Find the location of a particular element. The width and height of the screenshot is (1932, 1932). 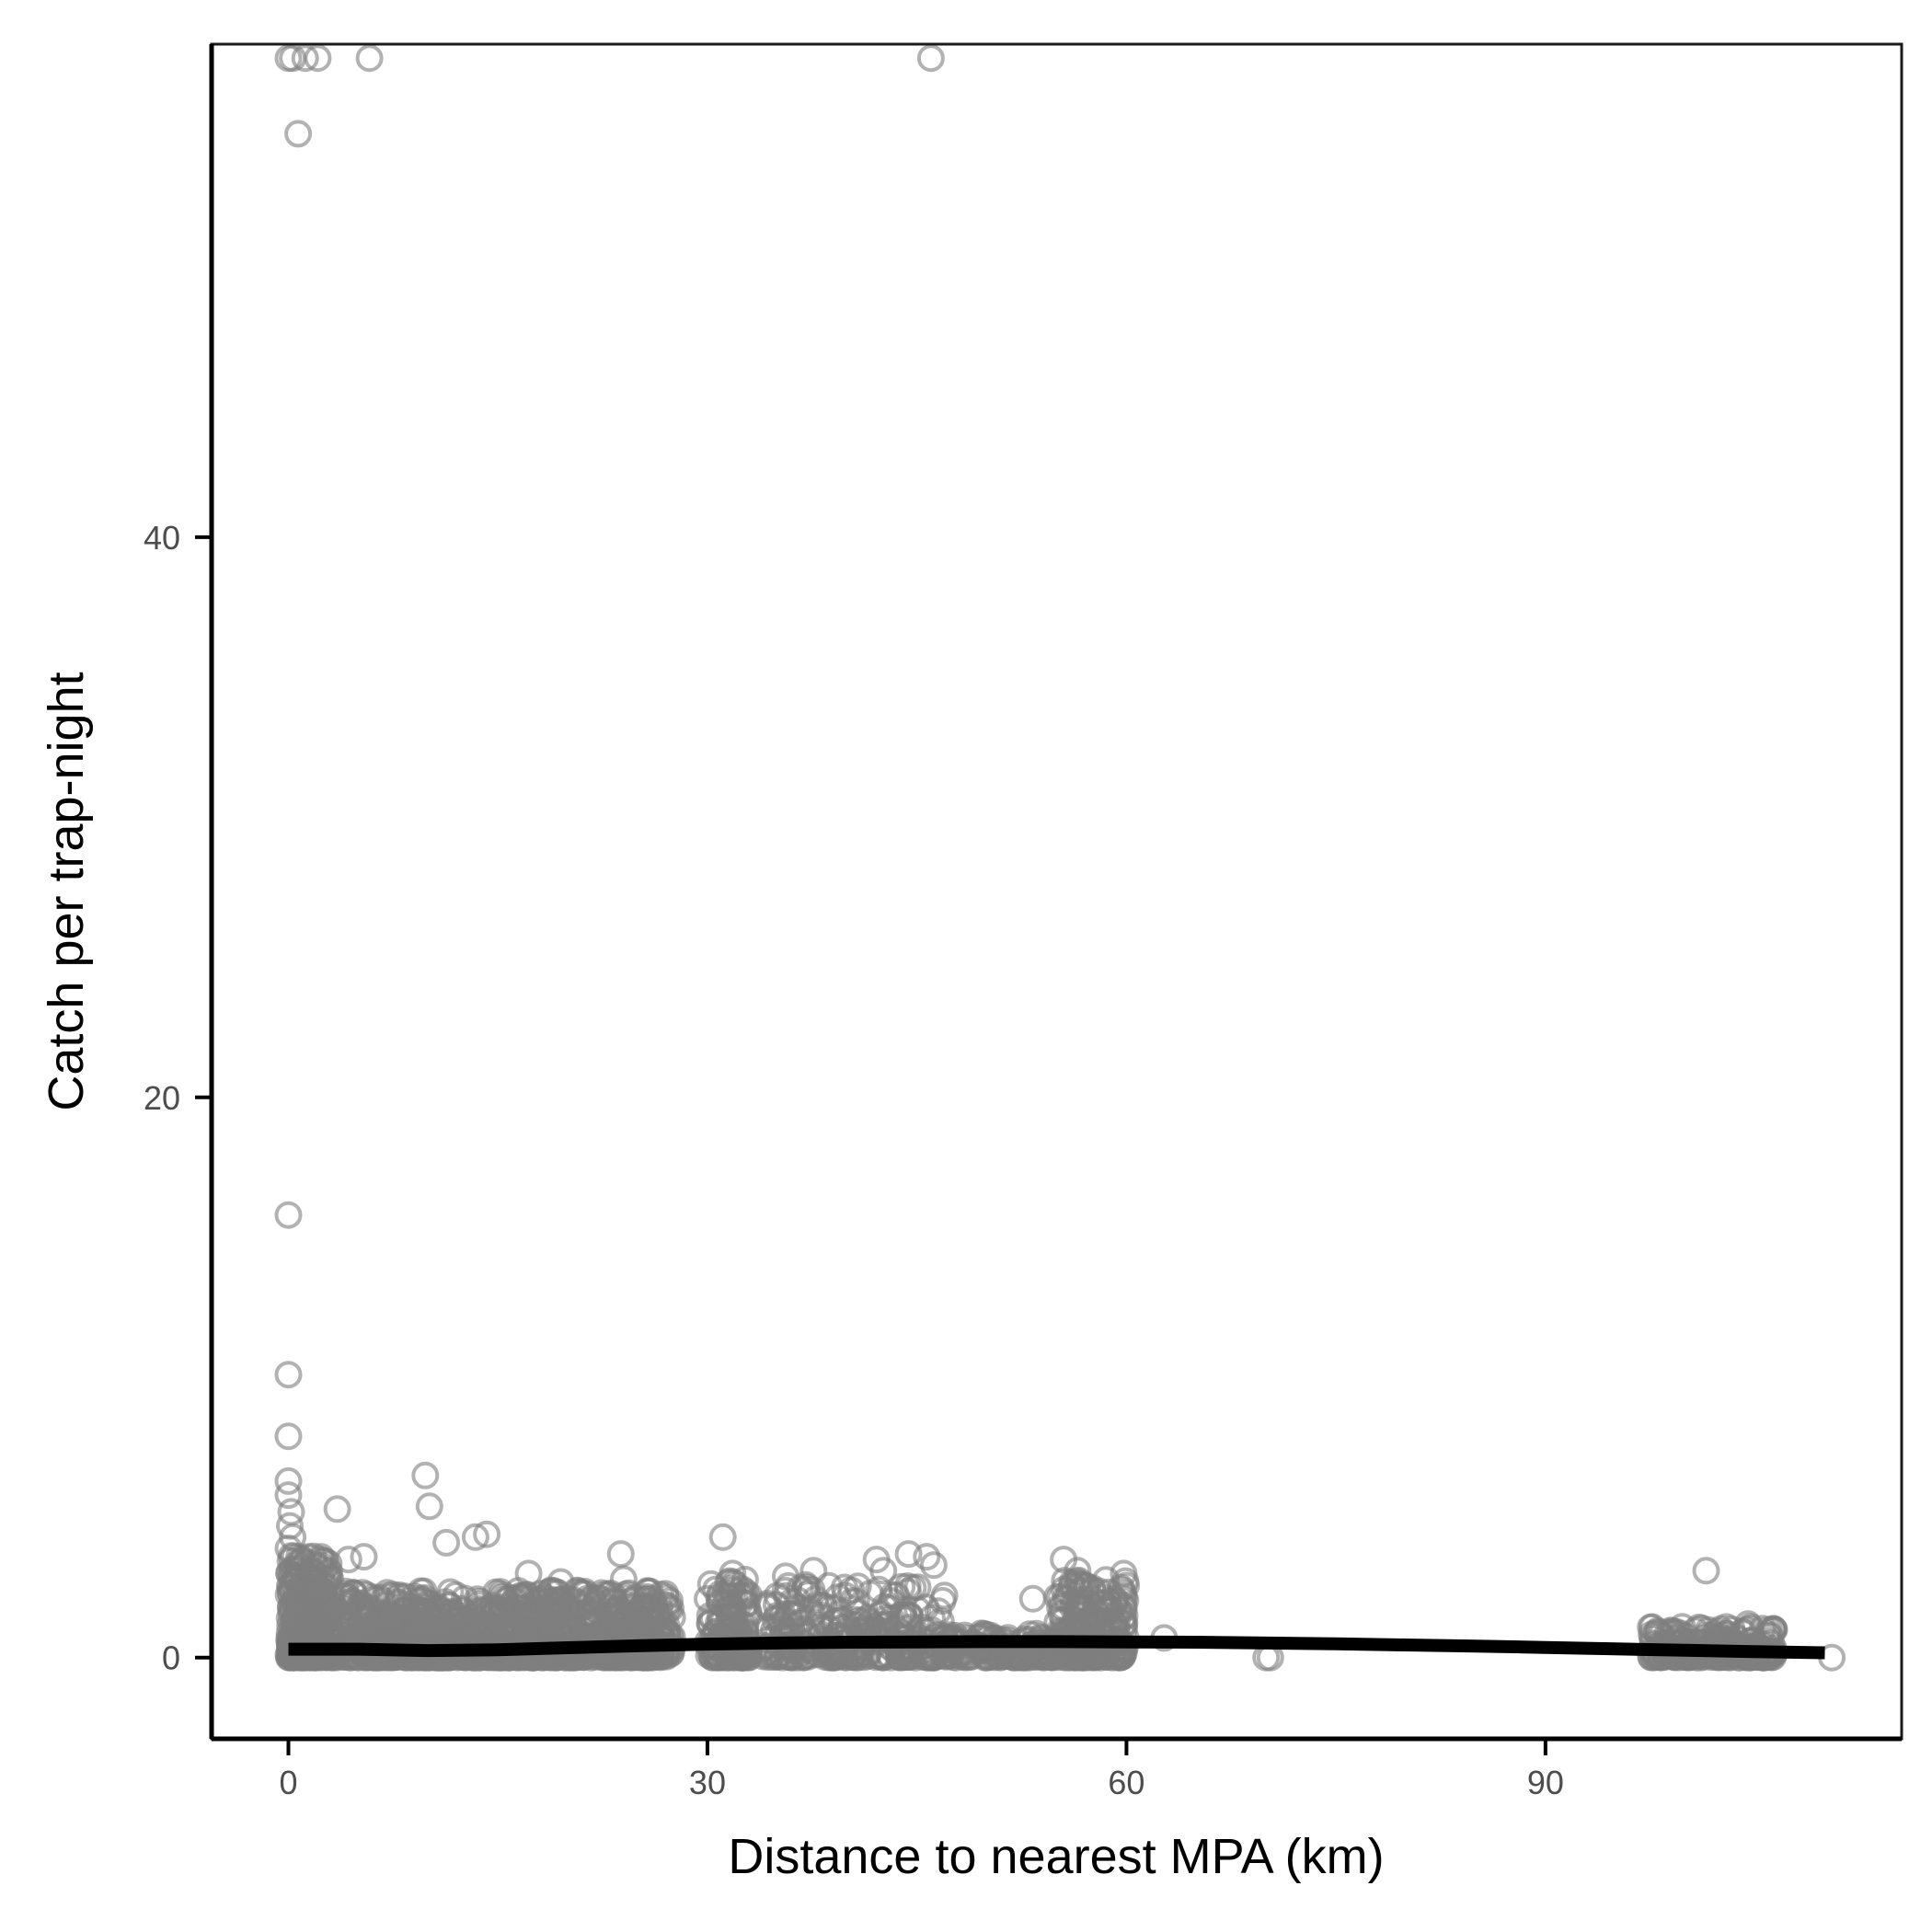

y-axis-ticks: 0 20 40 is located at coordinates (178, 1098).